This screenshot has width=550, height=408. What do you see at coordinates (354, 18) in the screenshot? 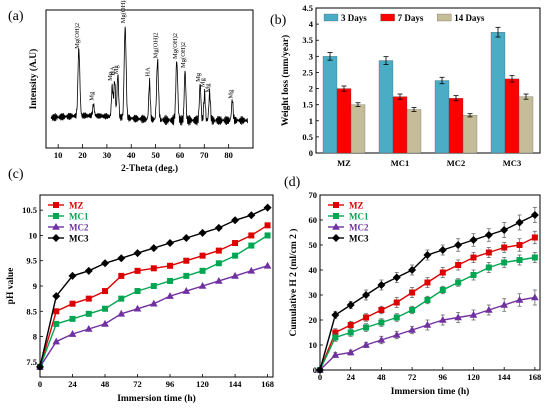
I see `legend-label-0: 3 Days` at bounding box center [354, 18].